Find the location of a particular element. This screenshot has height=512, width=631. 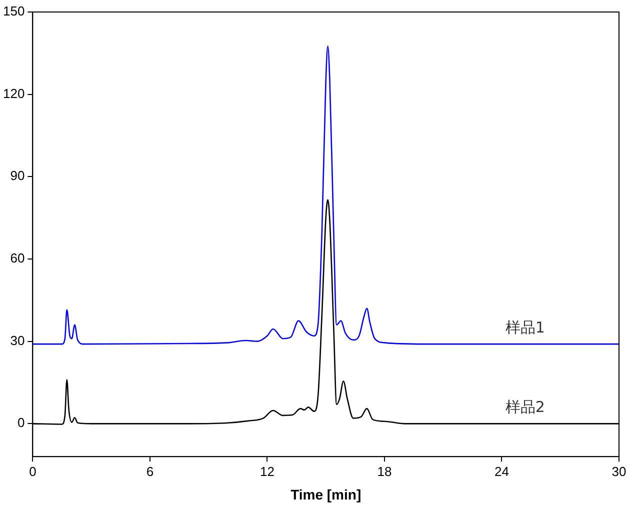

y-tick-label: 150 is located at coordinates (13, 11).